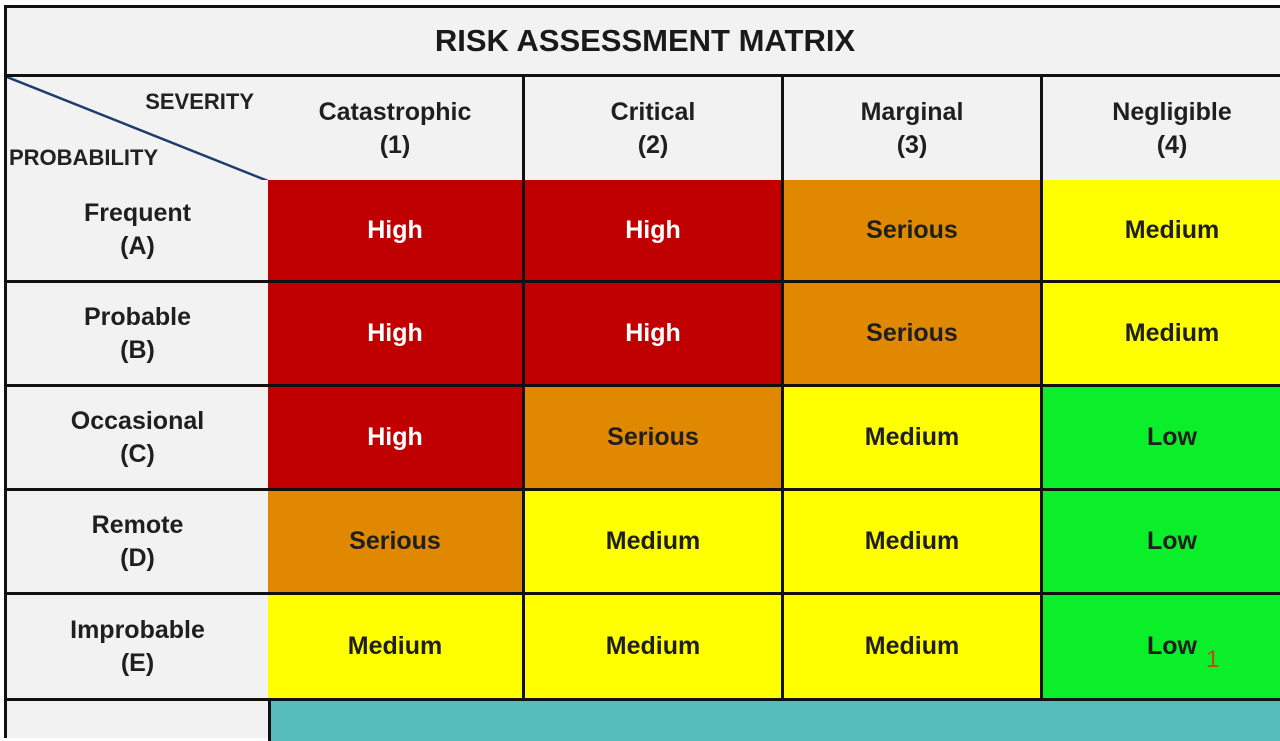 The height and width of the screenshot is (741, 1280). I want to click on probability-header-c: Occasional (C), so click(139, 439).